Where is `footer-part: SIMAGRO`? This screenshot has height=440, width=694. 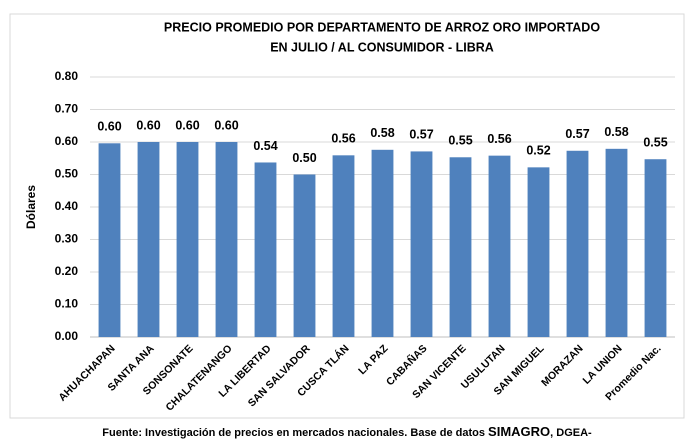
footer-part: SIMAGRO is located at coordinates (519, 431).